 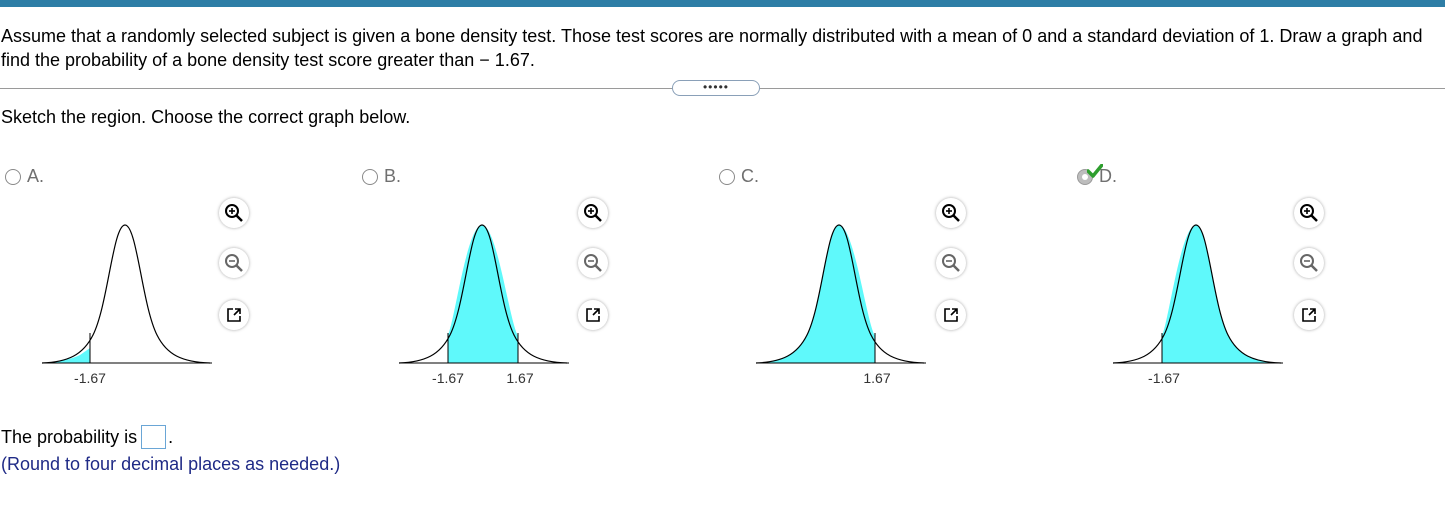 I want to click on option-c-radio, so click(x=727, y=176).